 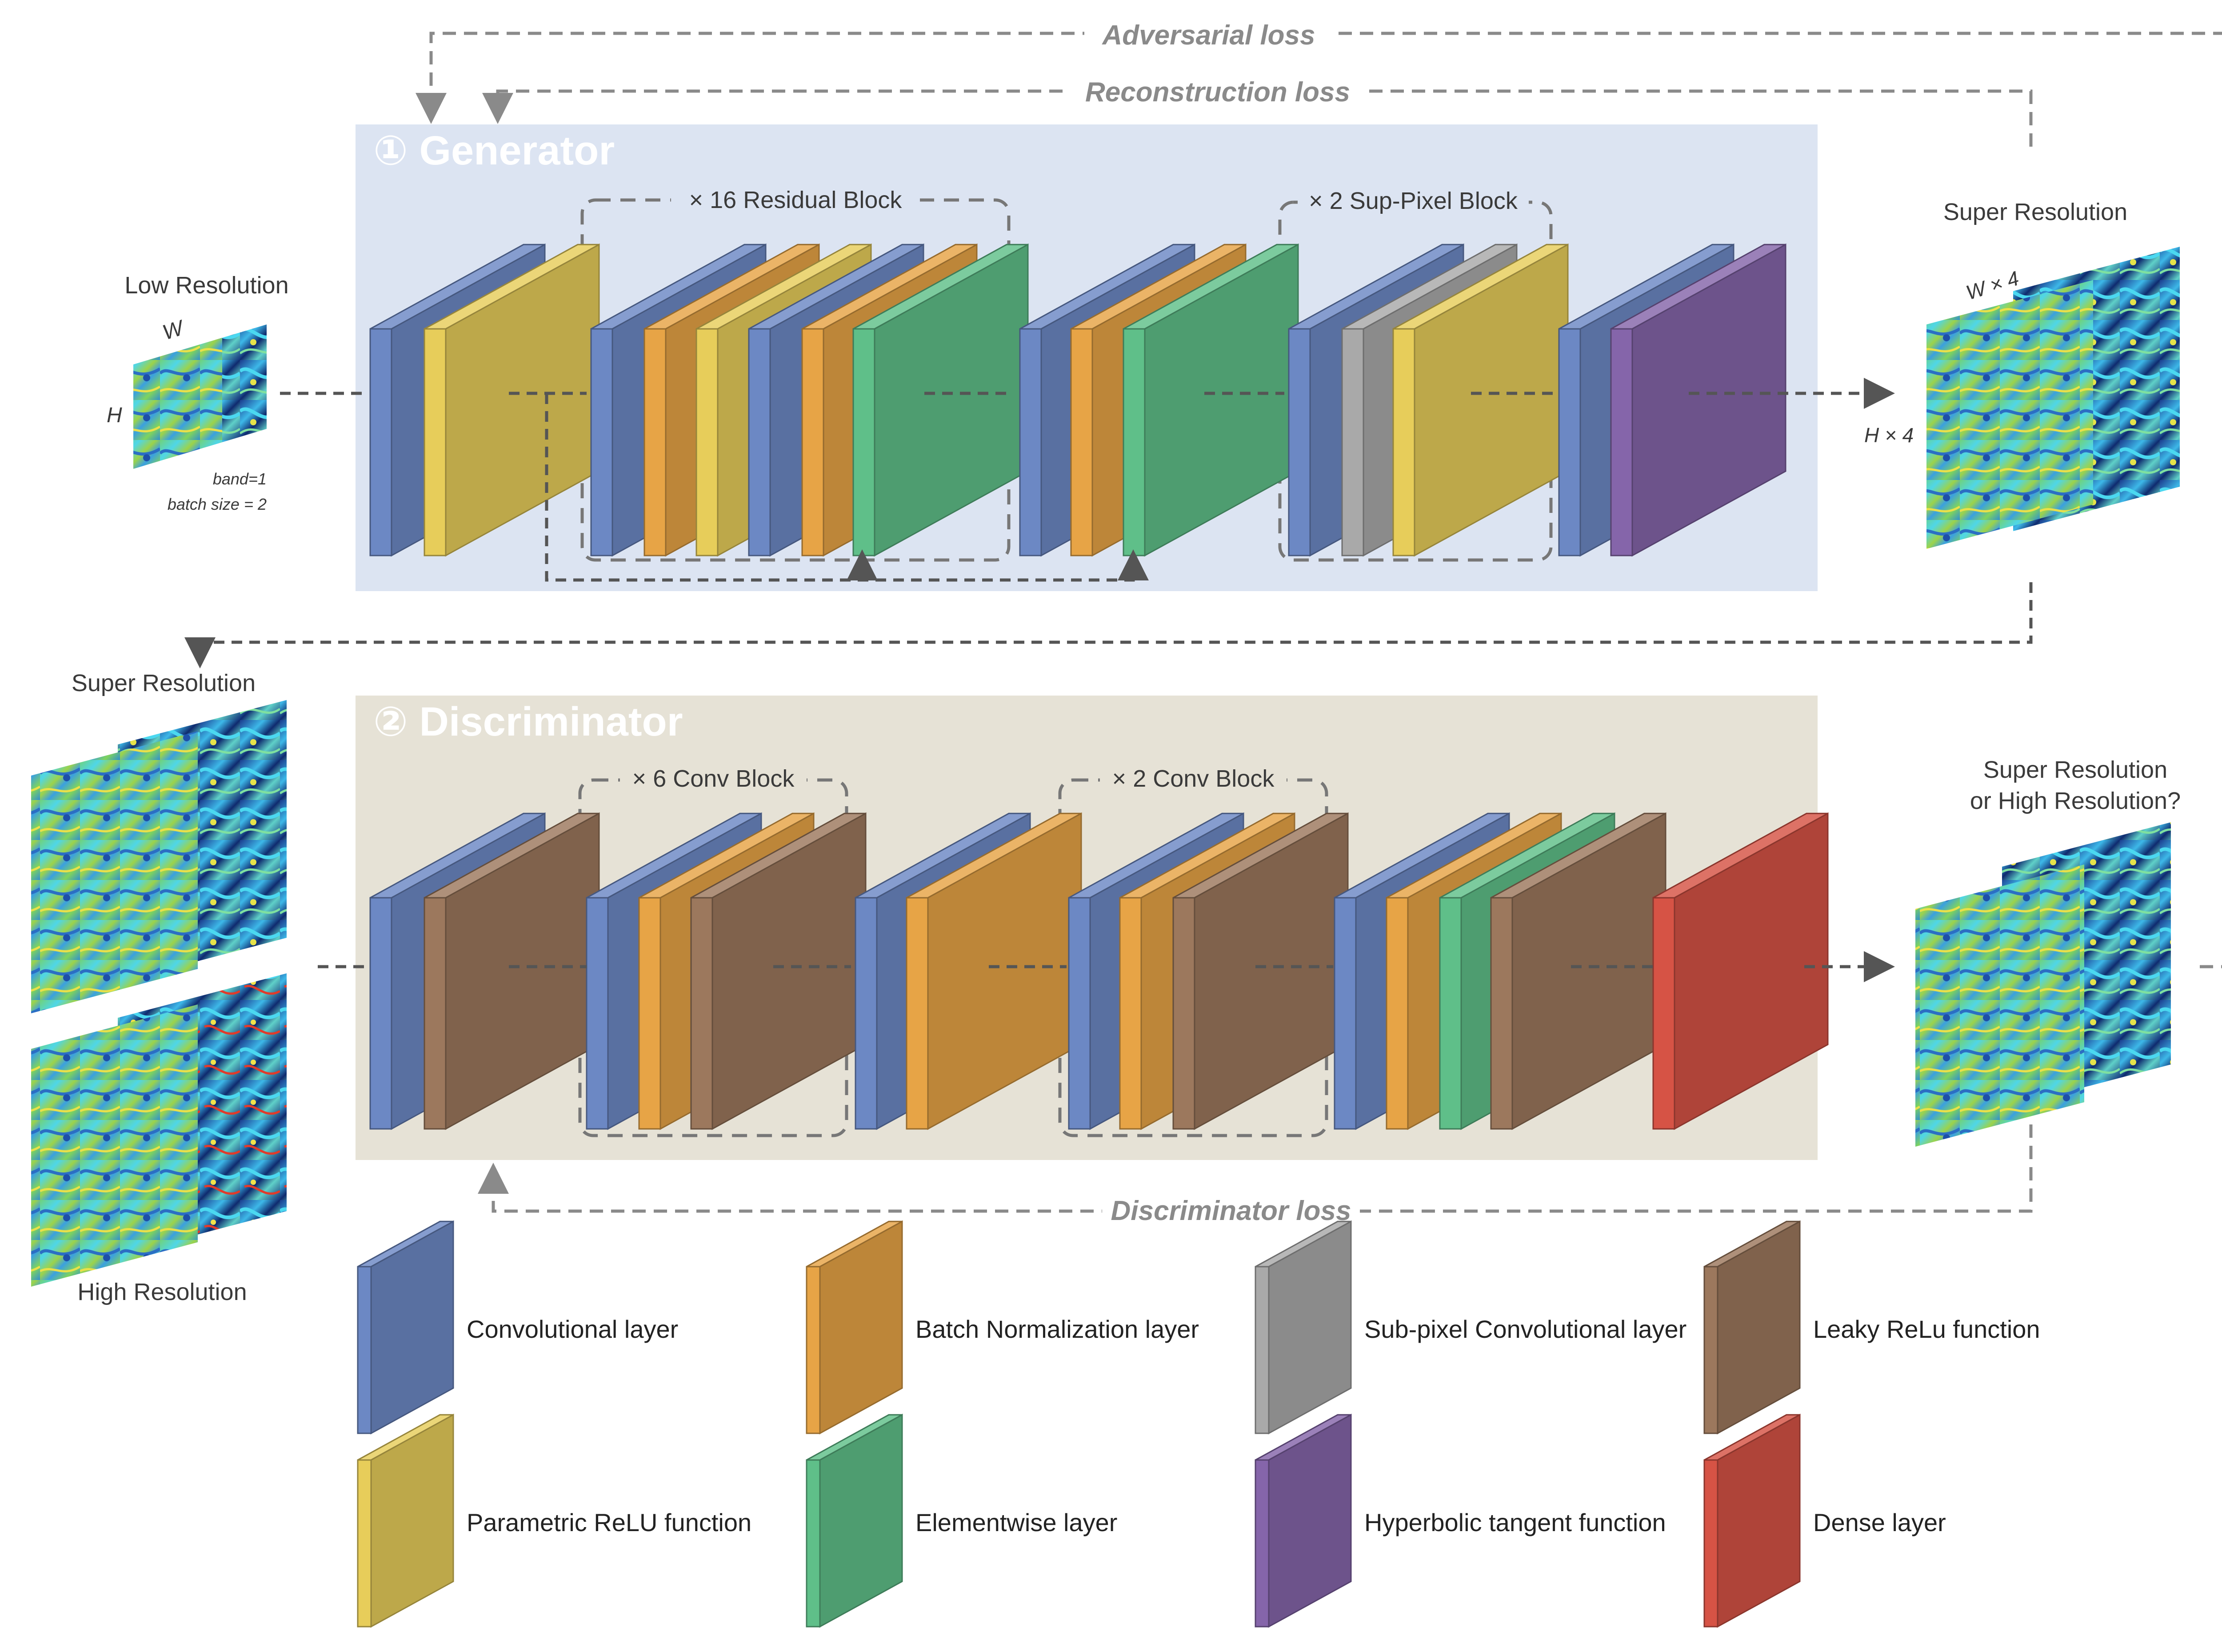 What do you see at coordinates (609, 1522) in the screenshot?
I see `legend-label-prelu: Parametric ReLU function` at bounding box center [609, 1522].